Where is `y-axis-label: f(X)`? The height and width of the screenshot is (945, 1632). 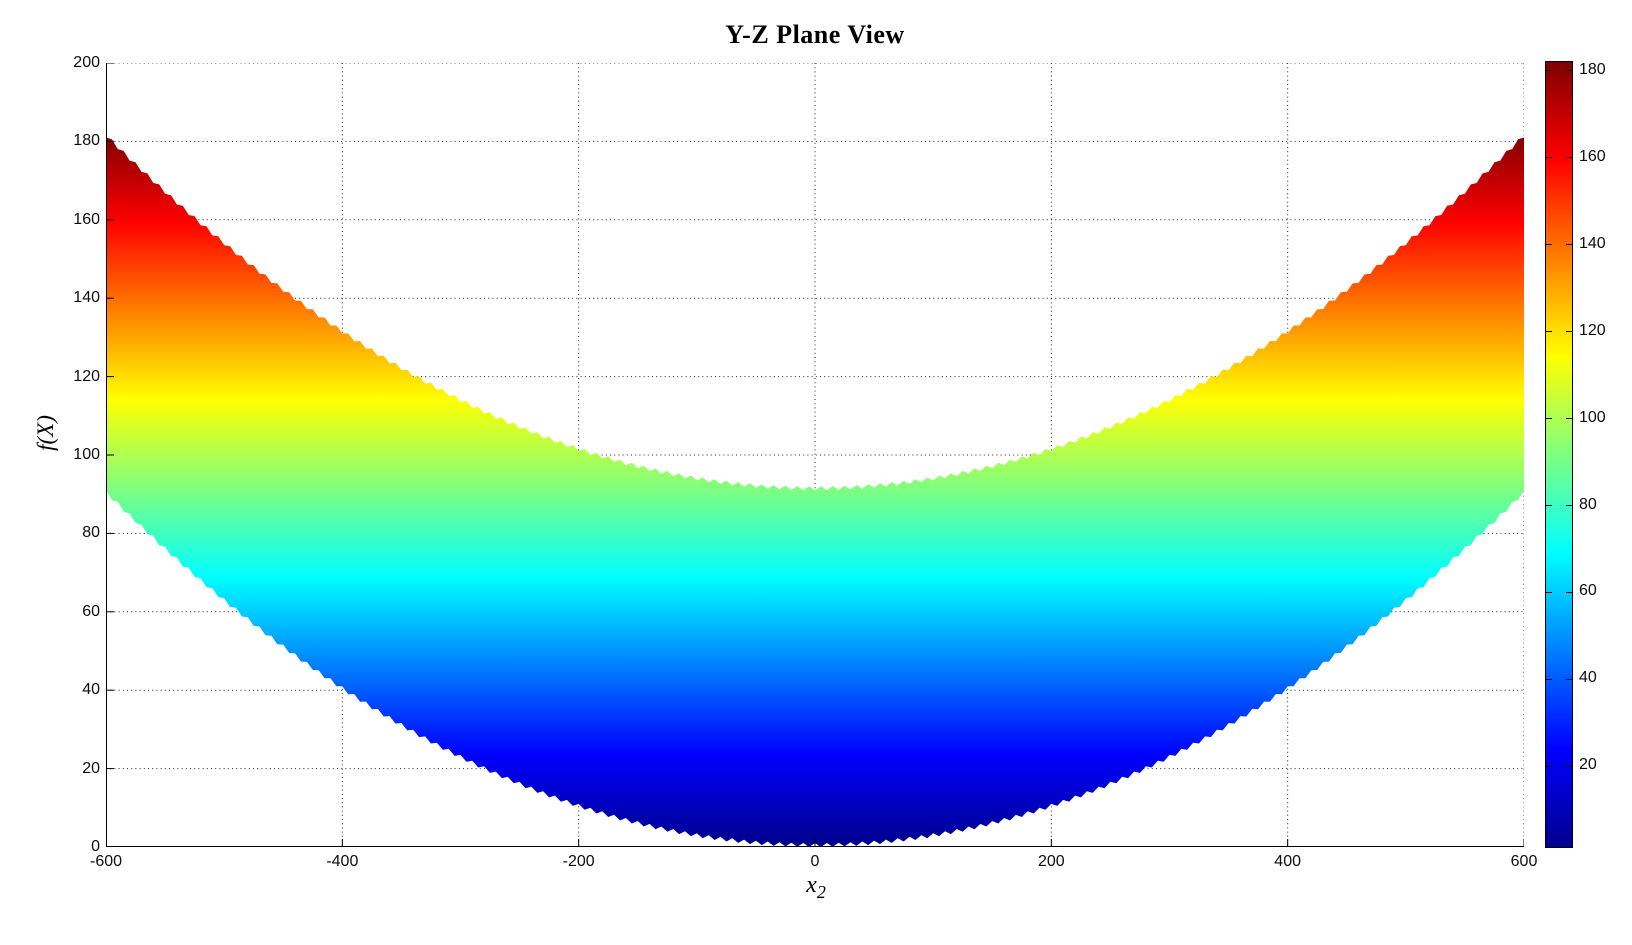 y-axis-label: f(X) is located at coordinates (45, 433).